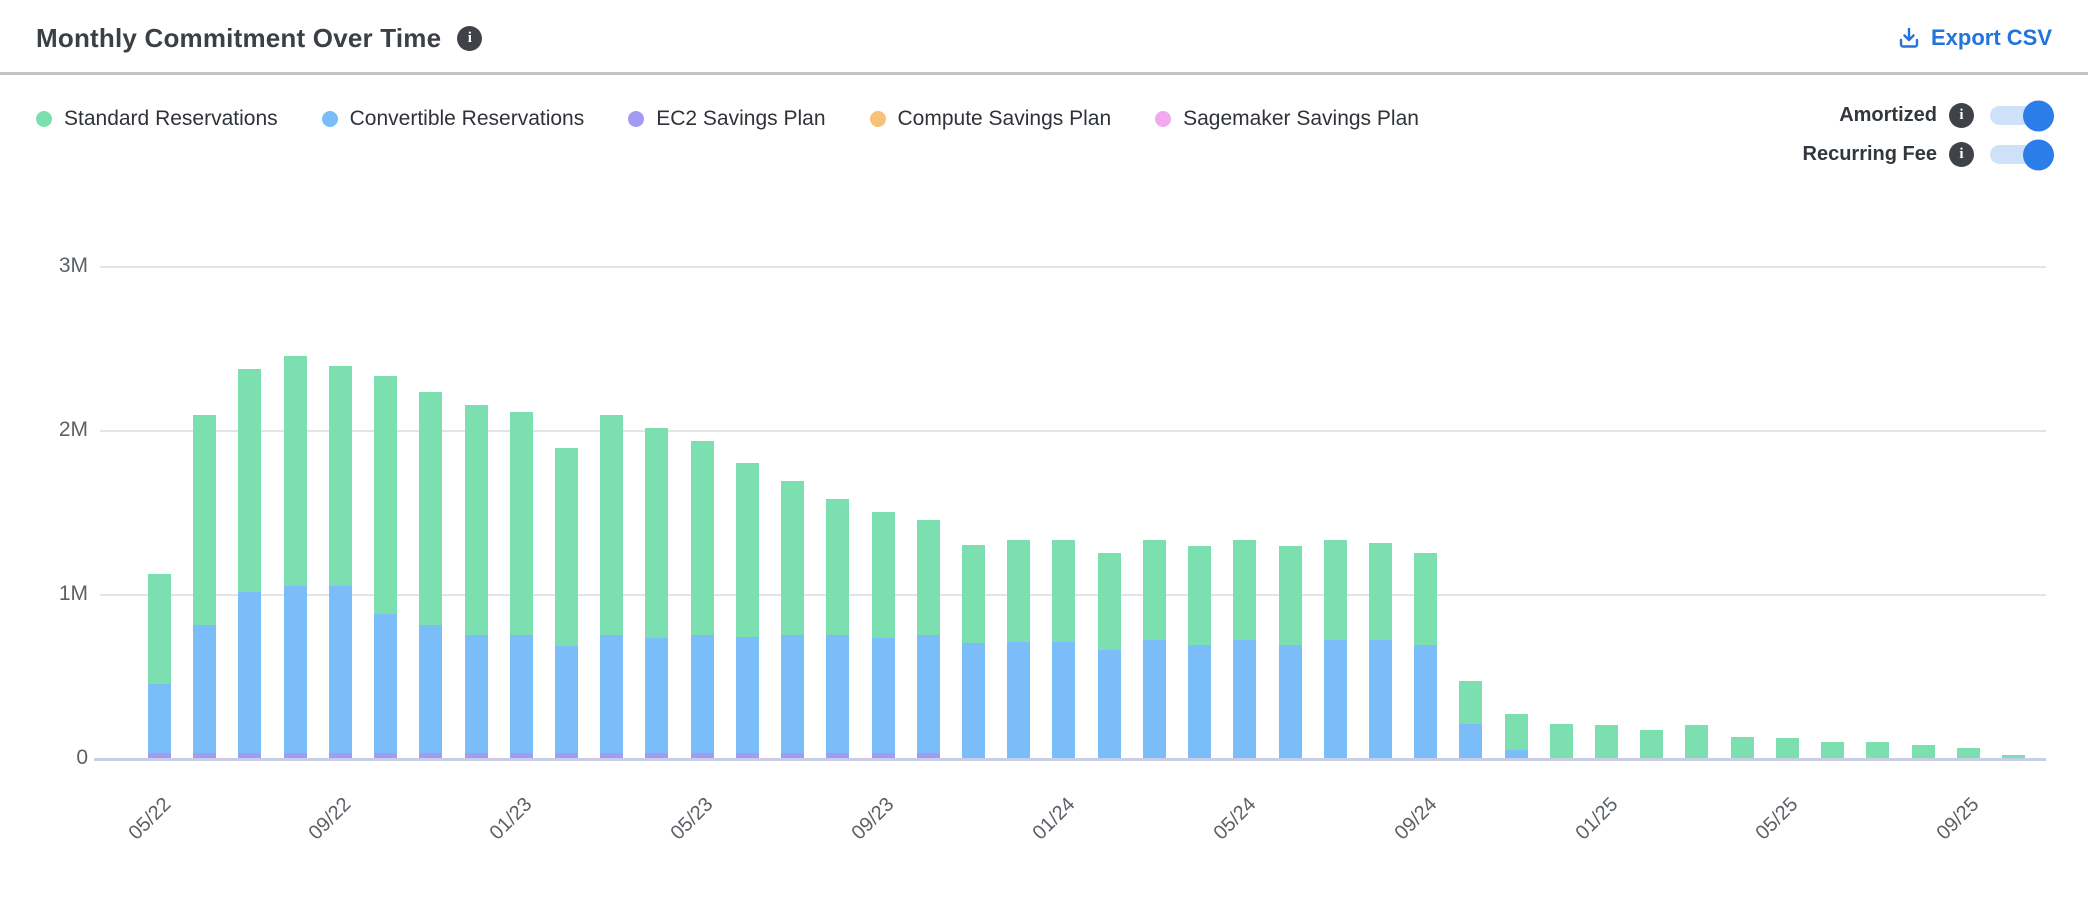 The width and height of the screenshot is (2088, 922). Describe the element at coordinates (2022, 154) in the screenshot. I see `recurring-fee-toggle` at that location.